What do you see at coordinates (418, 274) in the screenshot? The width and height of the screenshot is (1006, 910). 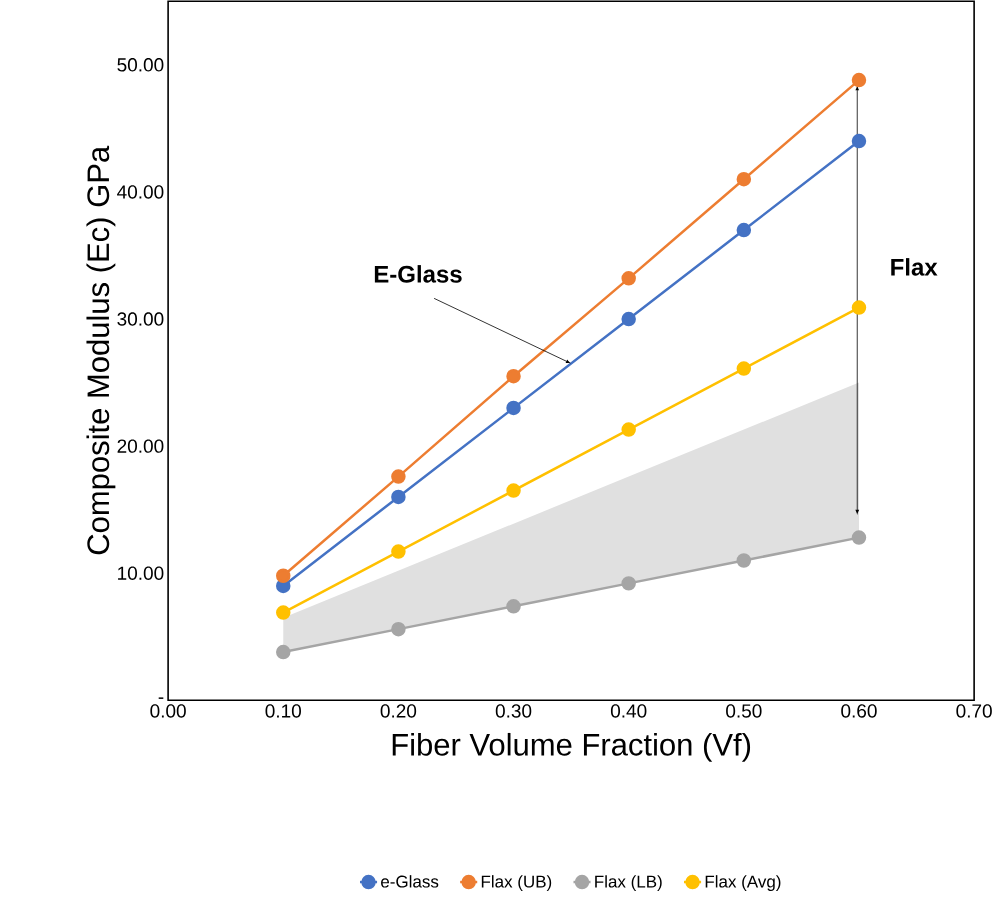 I see `annotation: E-Glass` at bounding box center [418, 274].